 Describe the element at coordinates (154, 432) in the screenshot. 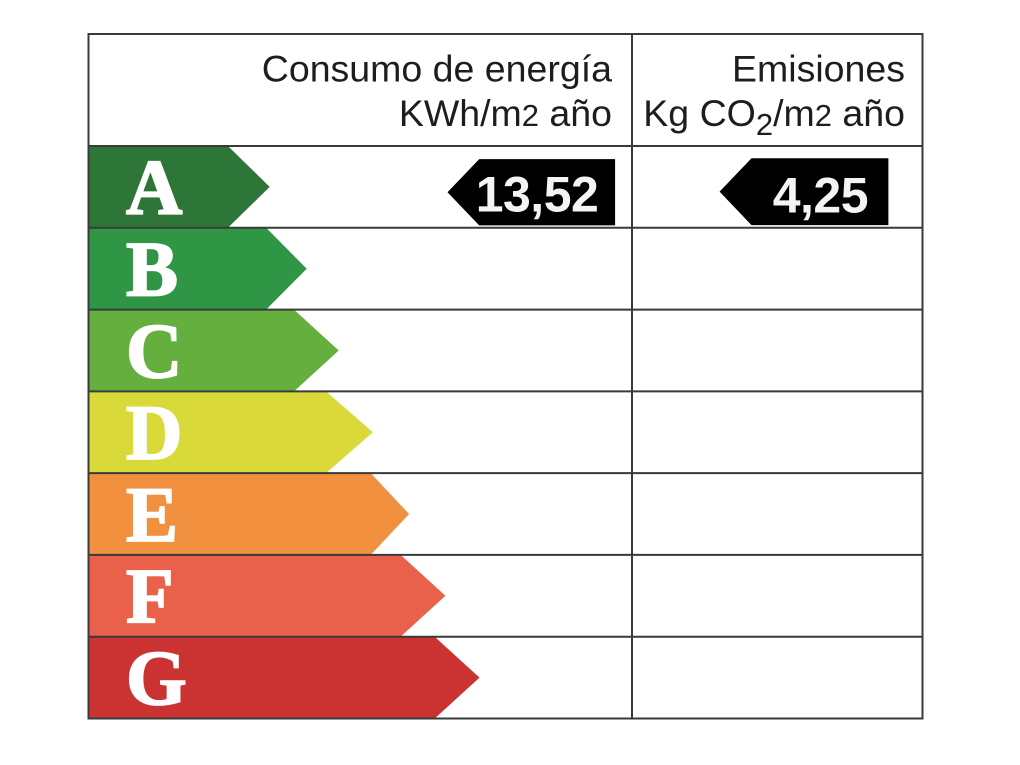

I see `svg-text: D` at that location.